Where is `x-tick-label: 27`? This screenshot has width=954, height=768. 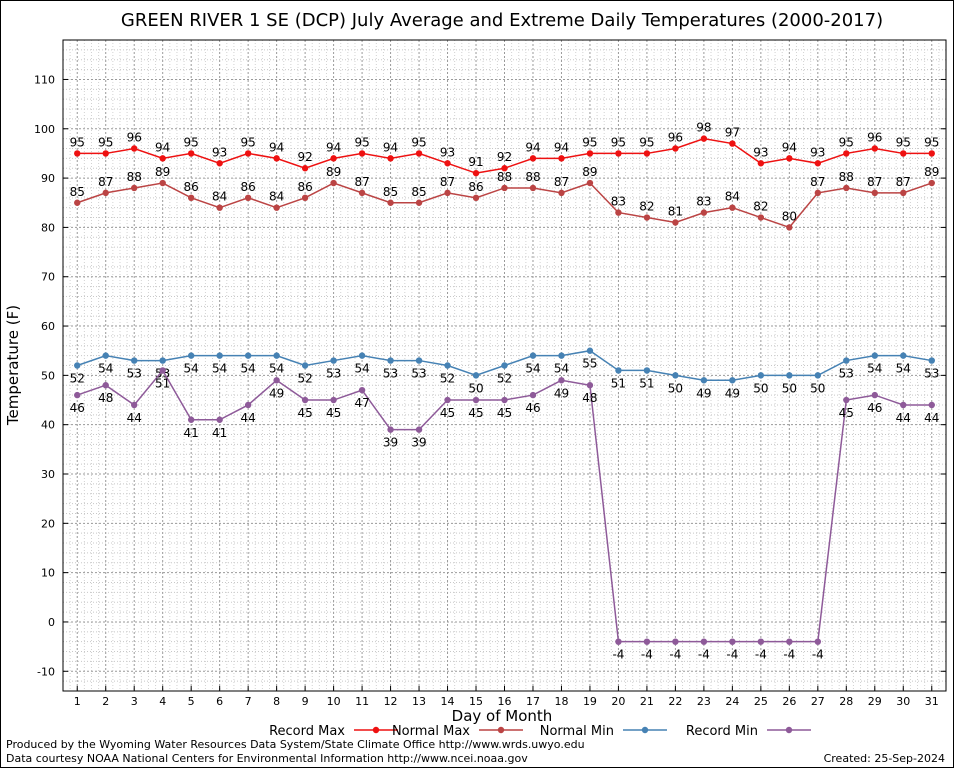
x-tick-label: 27 is located at coordinates (818, 701).